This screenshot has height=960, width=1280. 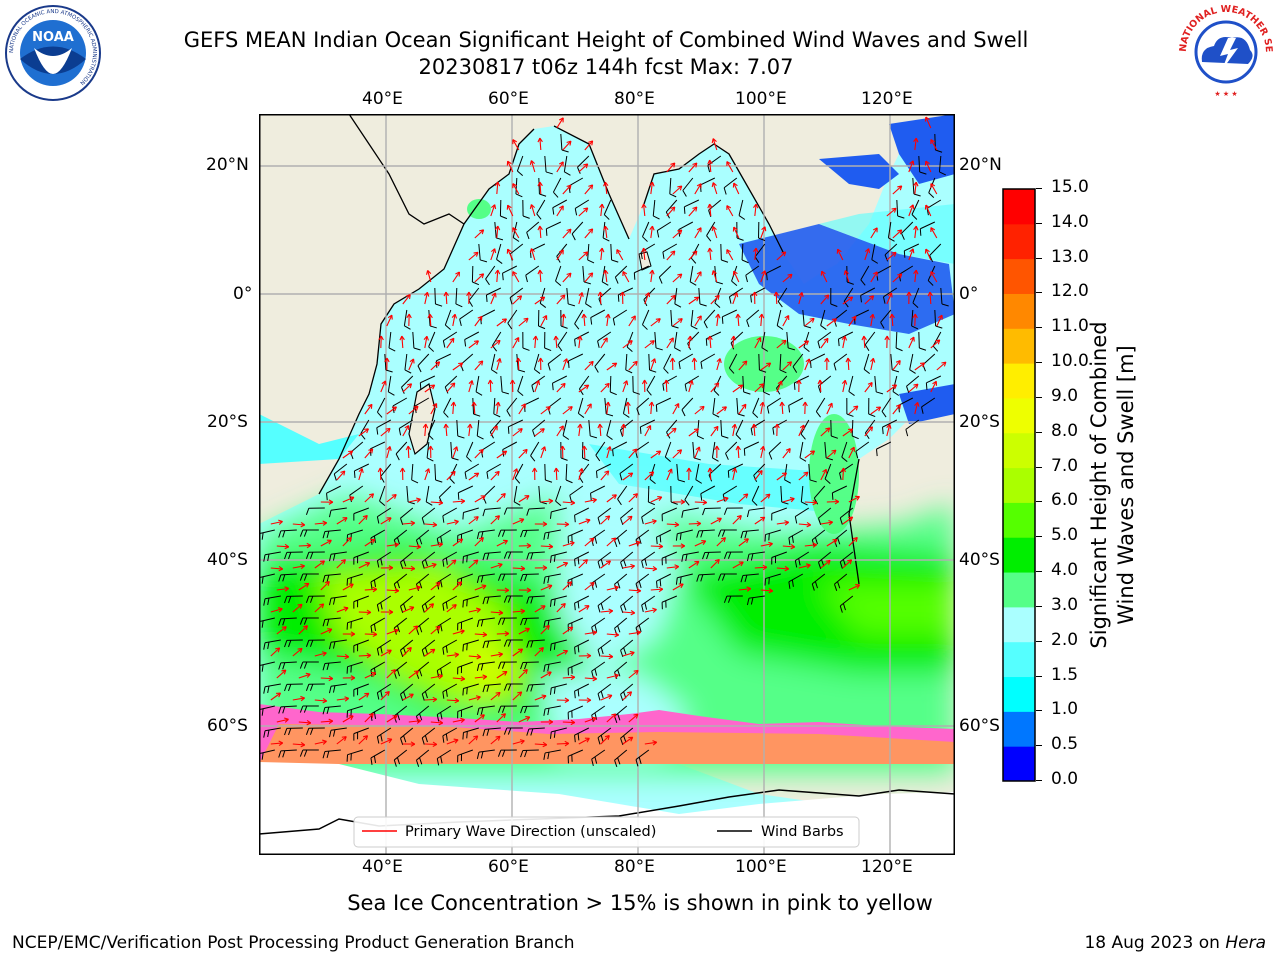 I want to click on lon-label-bottom: 60°E, so click(x=508, y=867).